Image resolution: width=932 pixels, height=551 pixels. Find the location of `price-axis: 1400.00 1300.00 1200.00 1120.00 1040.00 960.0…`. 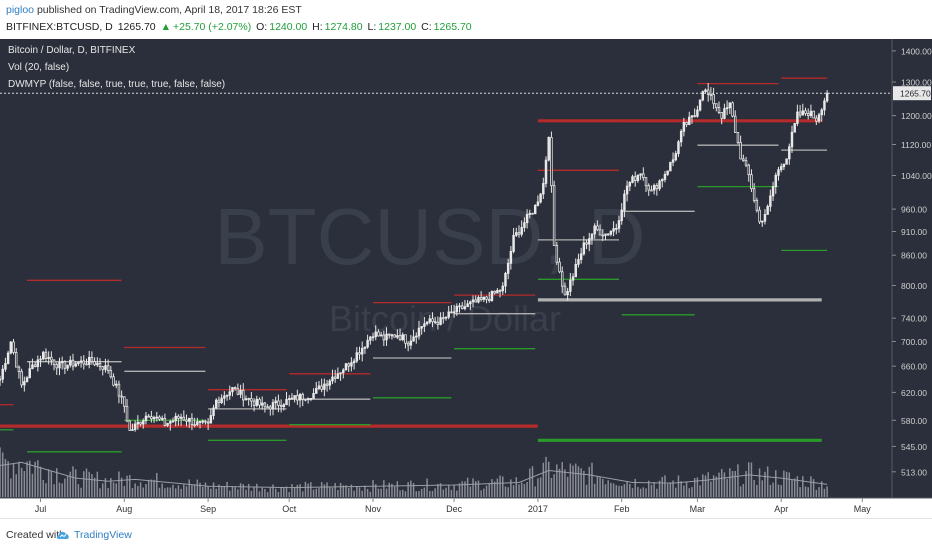

price-axis: 1400.00 1300.00 1200.00 1120.00 1040.00 960.0… is located at coordinates (911, 268).